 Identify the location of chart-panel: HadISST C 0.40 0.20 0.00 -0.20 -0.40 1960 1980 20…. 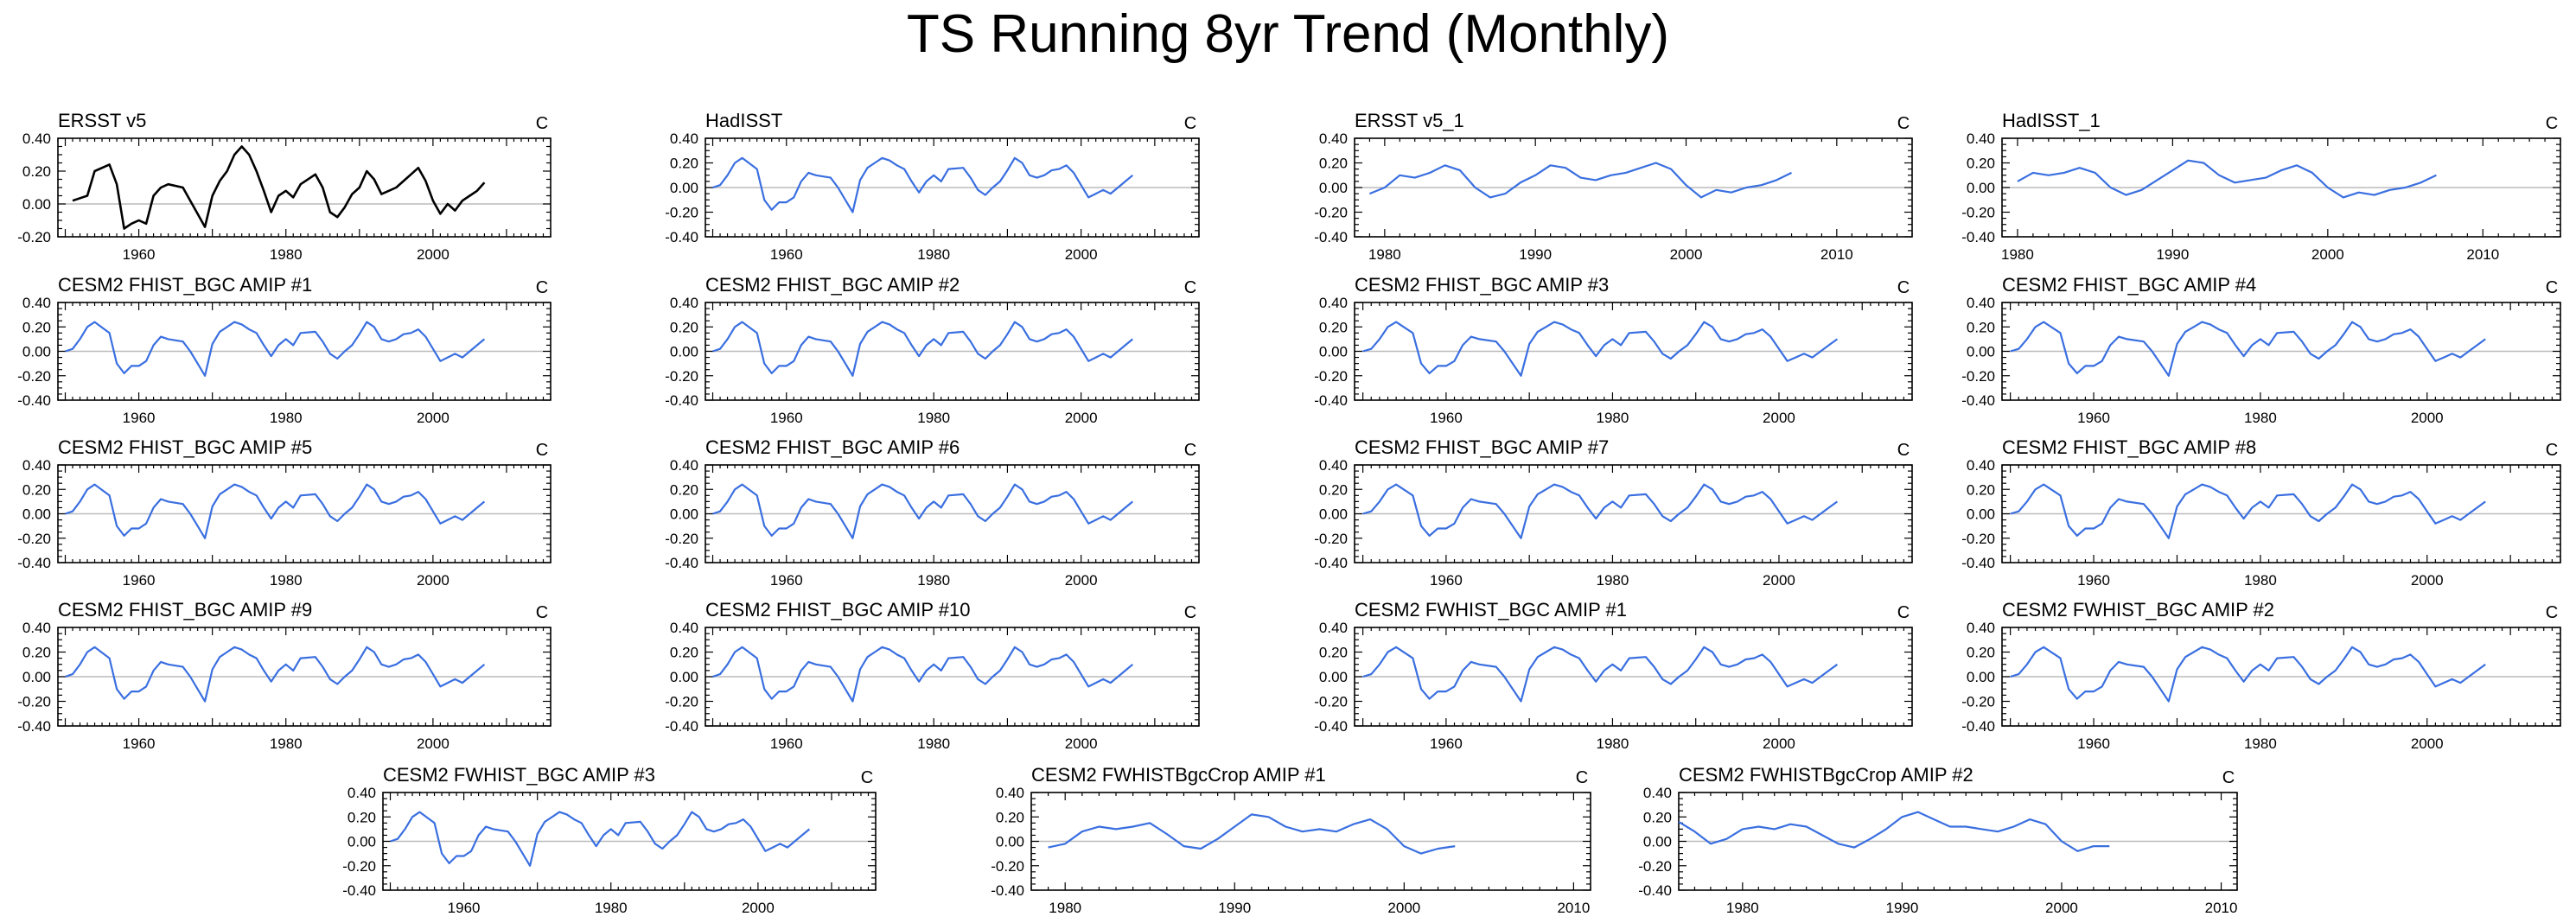
(932, 186).